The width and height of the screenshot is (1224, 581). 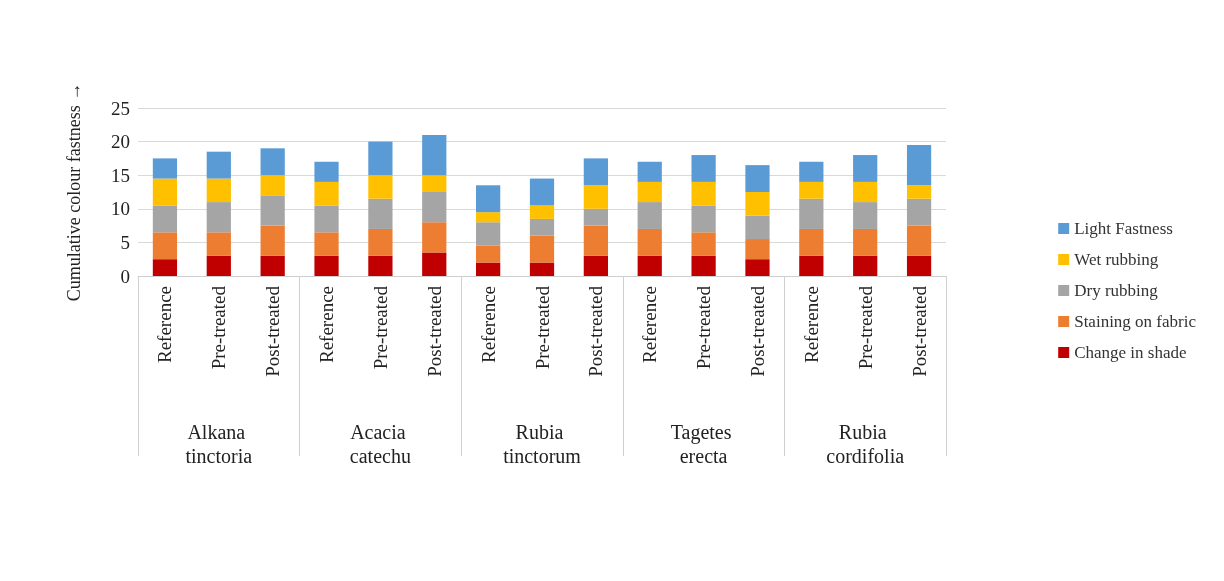 What do you see at coordinates (1130, 352) in the screenshot?
I see `legend-label: Change in shade` at bounding box center [1130, 352].